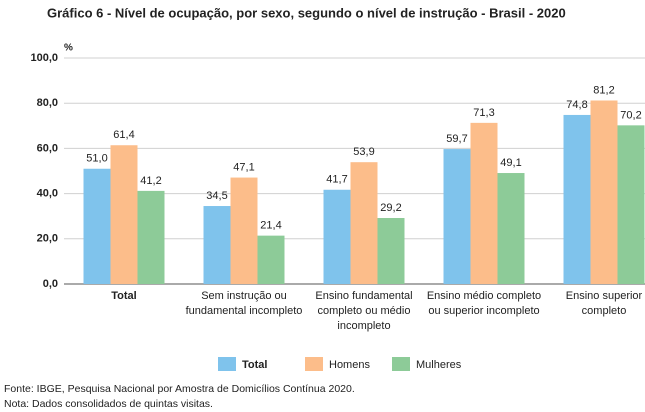  What do you see at coordinates (603, 90) in the screenshot?
I see `value-label: 81,2` at bounding box center [603, 90].